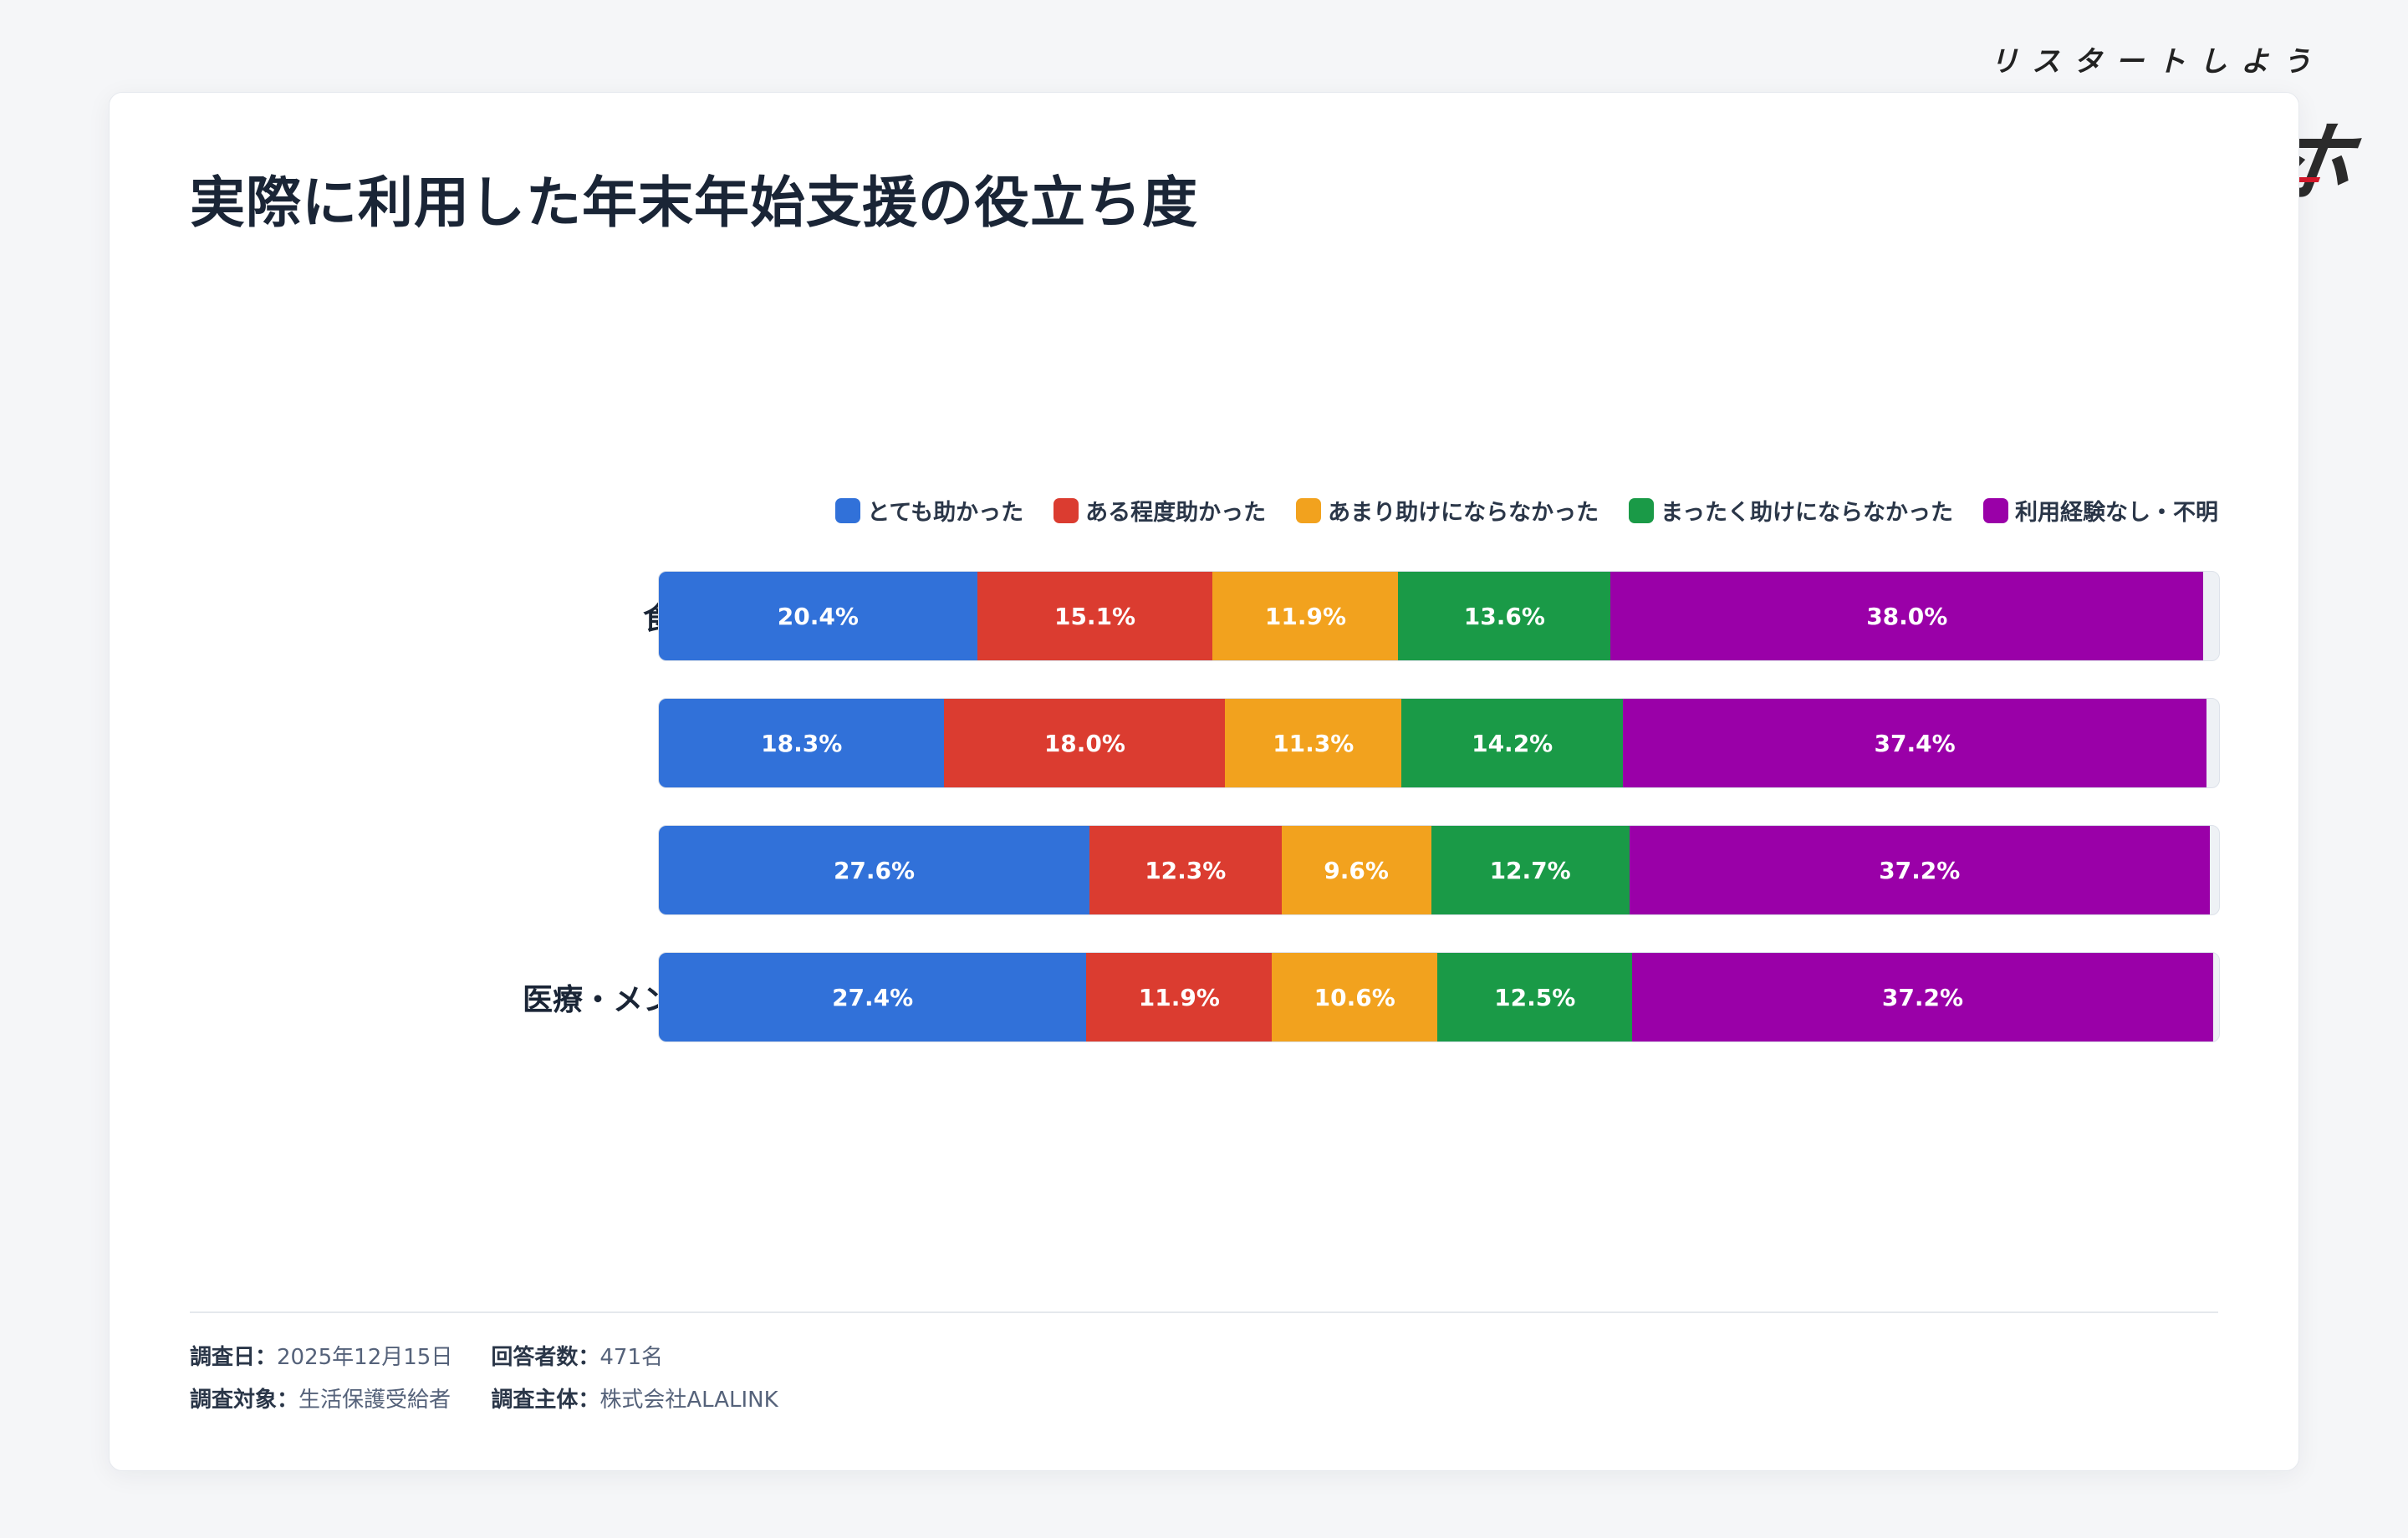 The width and height of the screenshot is (2408, 1538). I want to click on respondent-count: 回答者数：471名, so click(634, 1355).